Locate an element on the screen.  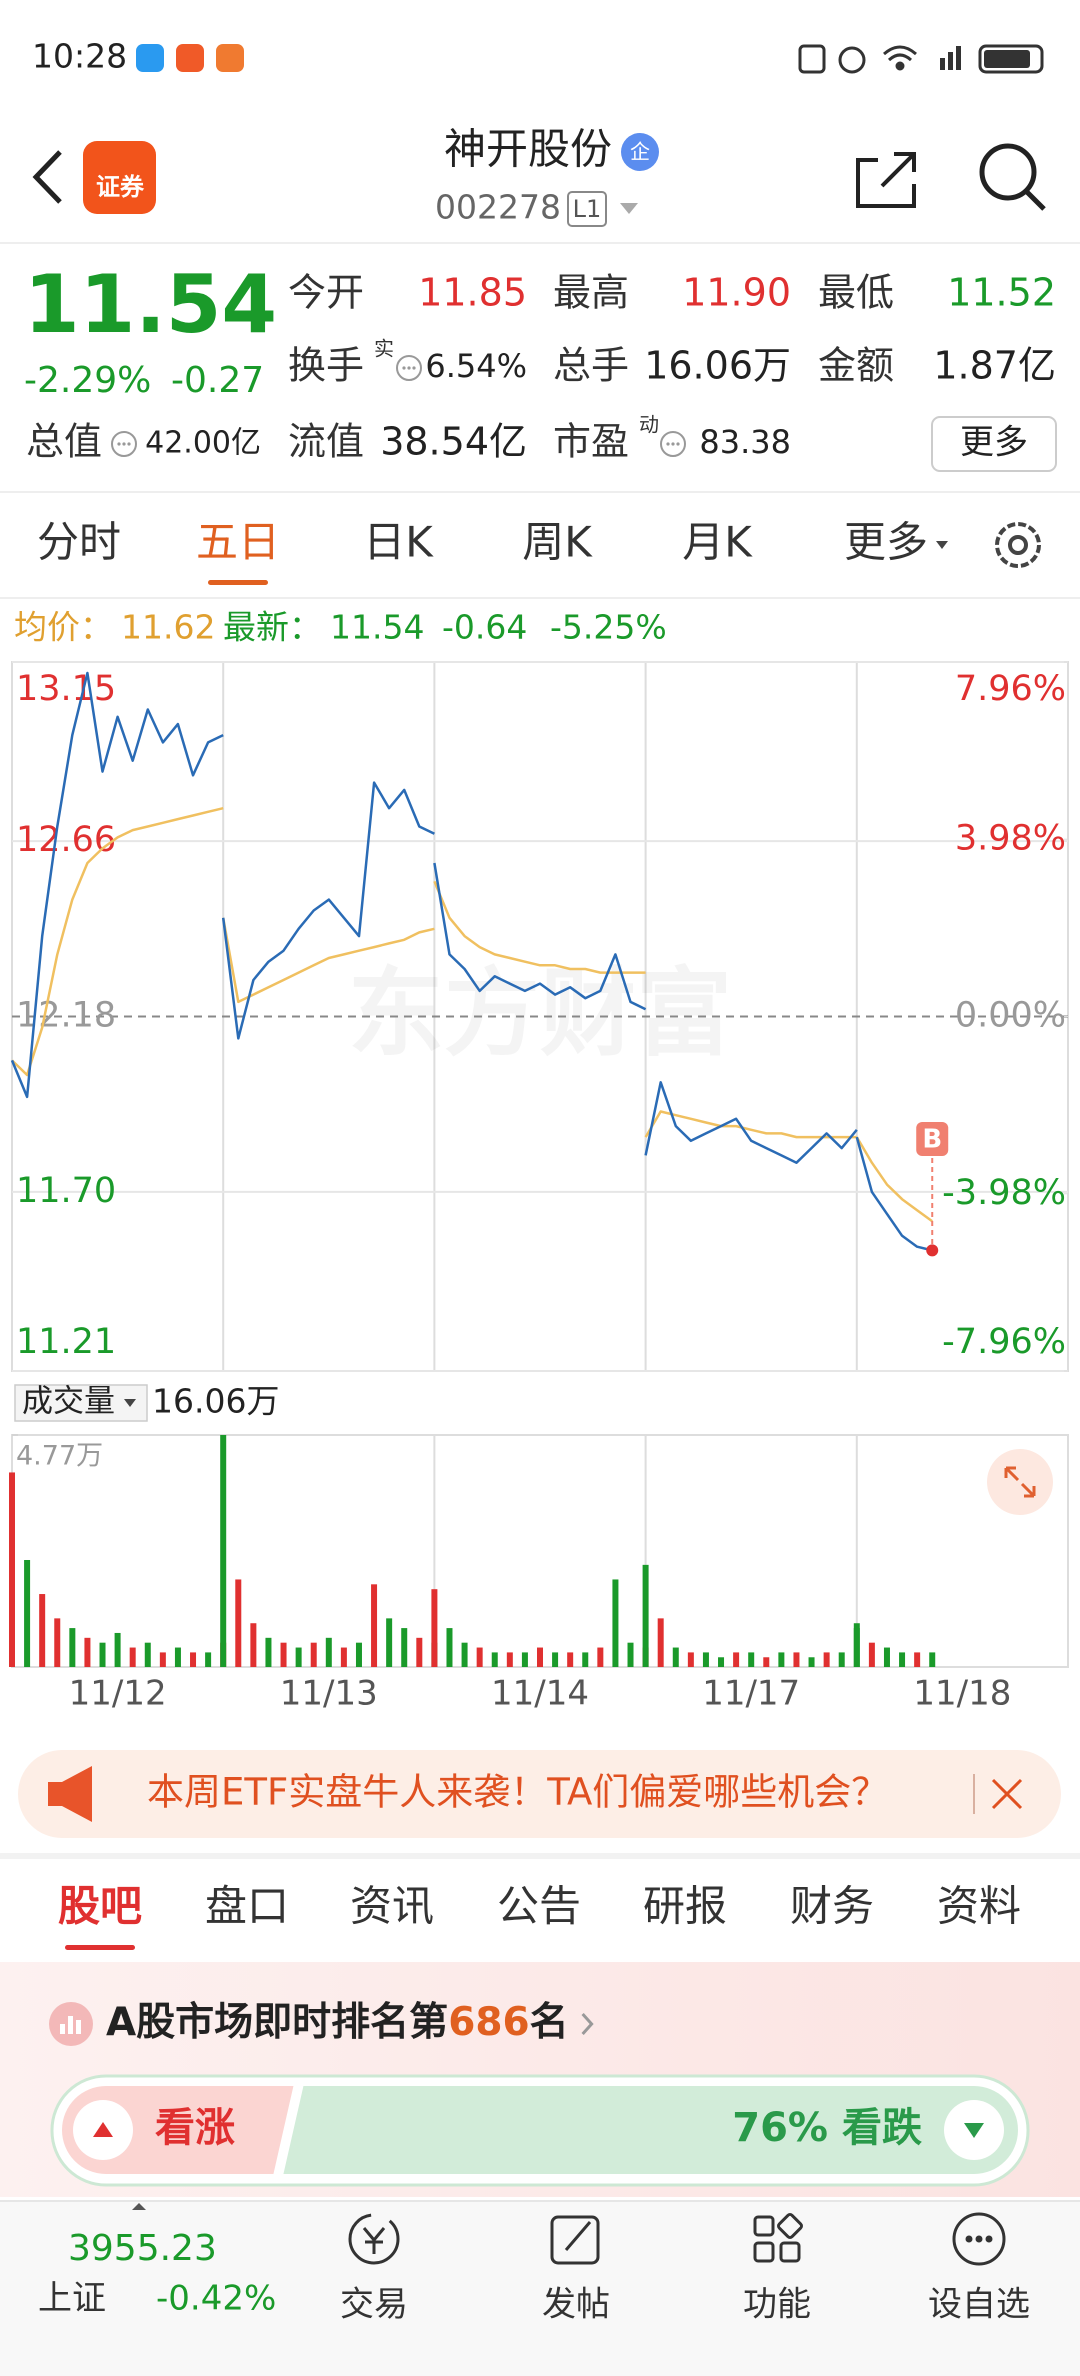
settings-button is located at coordinates (1018, 545).